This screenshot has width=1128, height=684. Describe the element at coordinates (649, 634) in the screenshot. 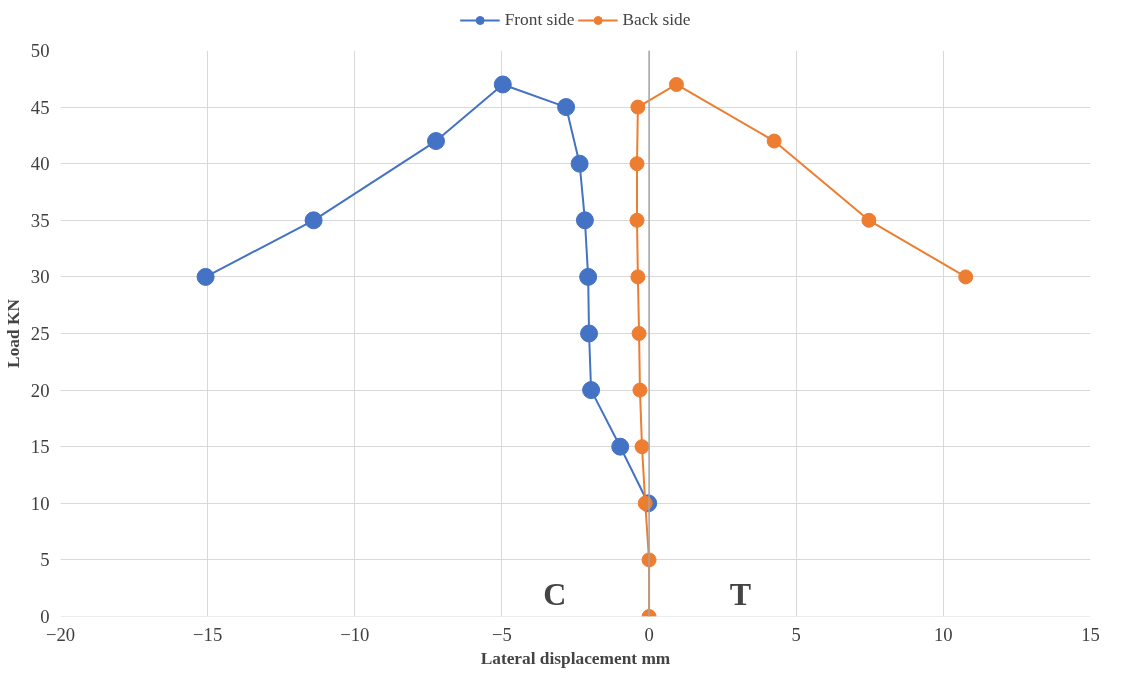

I see `x-tick-label: 0` at that location.